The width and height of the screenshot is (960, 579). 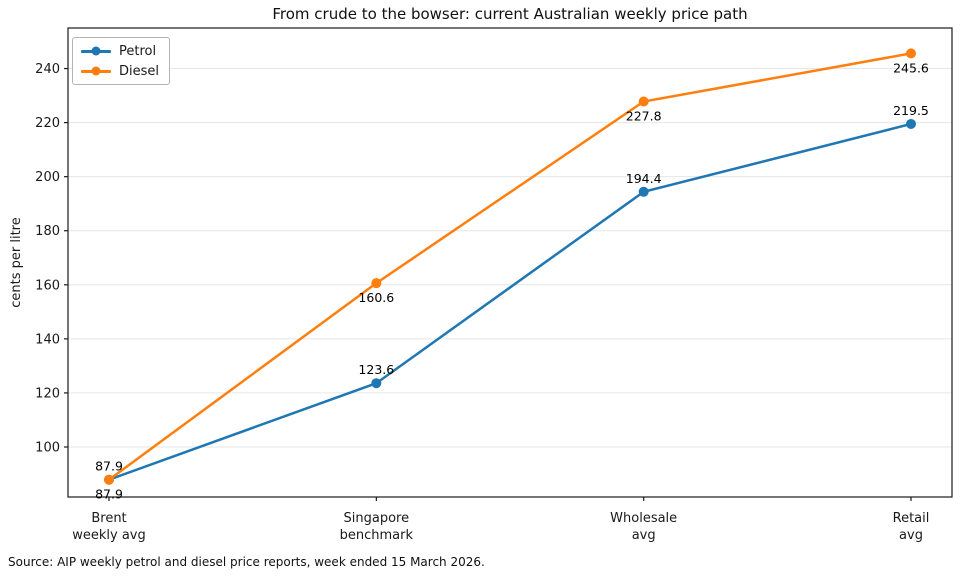 What do you see at coordinates (109, 466) in the screenshot?
I see `point-label-diesel: 87.9` at bounding box center [109, 466].